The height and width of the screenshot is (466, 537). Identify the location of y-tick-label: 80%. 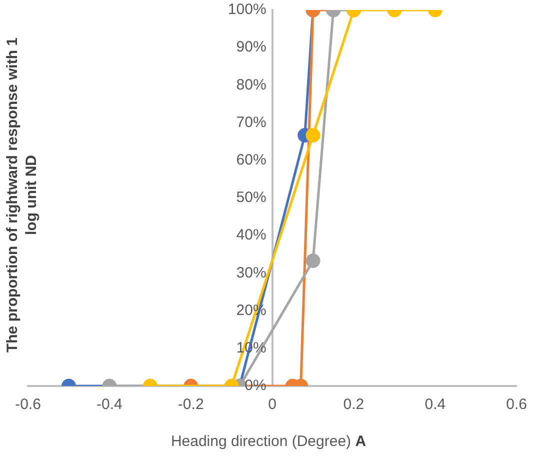
(251, 85).